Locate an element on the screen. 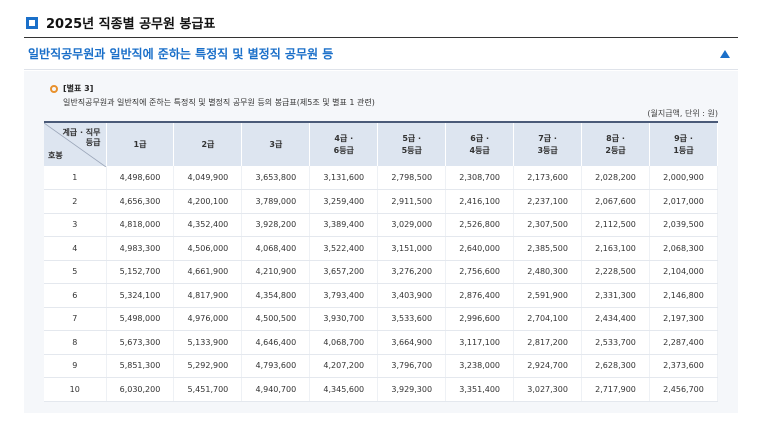 The height and width of the screenshot is (422, 760). salary-cell: 3,796,700 is located at coordinates (412, 366).